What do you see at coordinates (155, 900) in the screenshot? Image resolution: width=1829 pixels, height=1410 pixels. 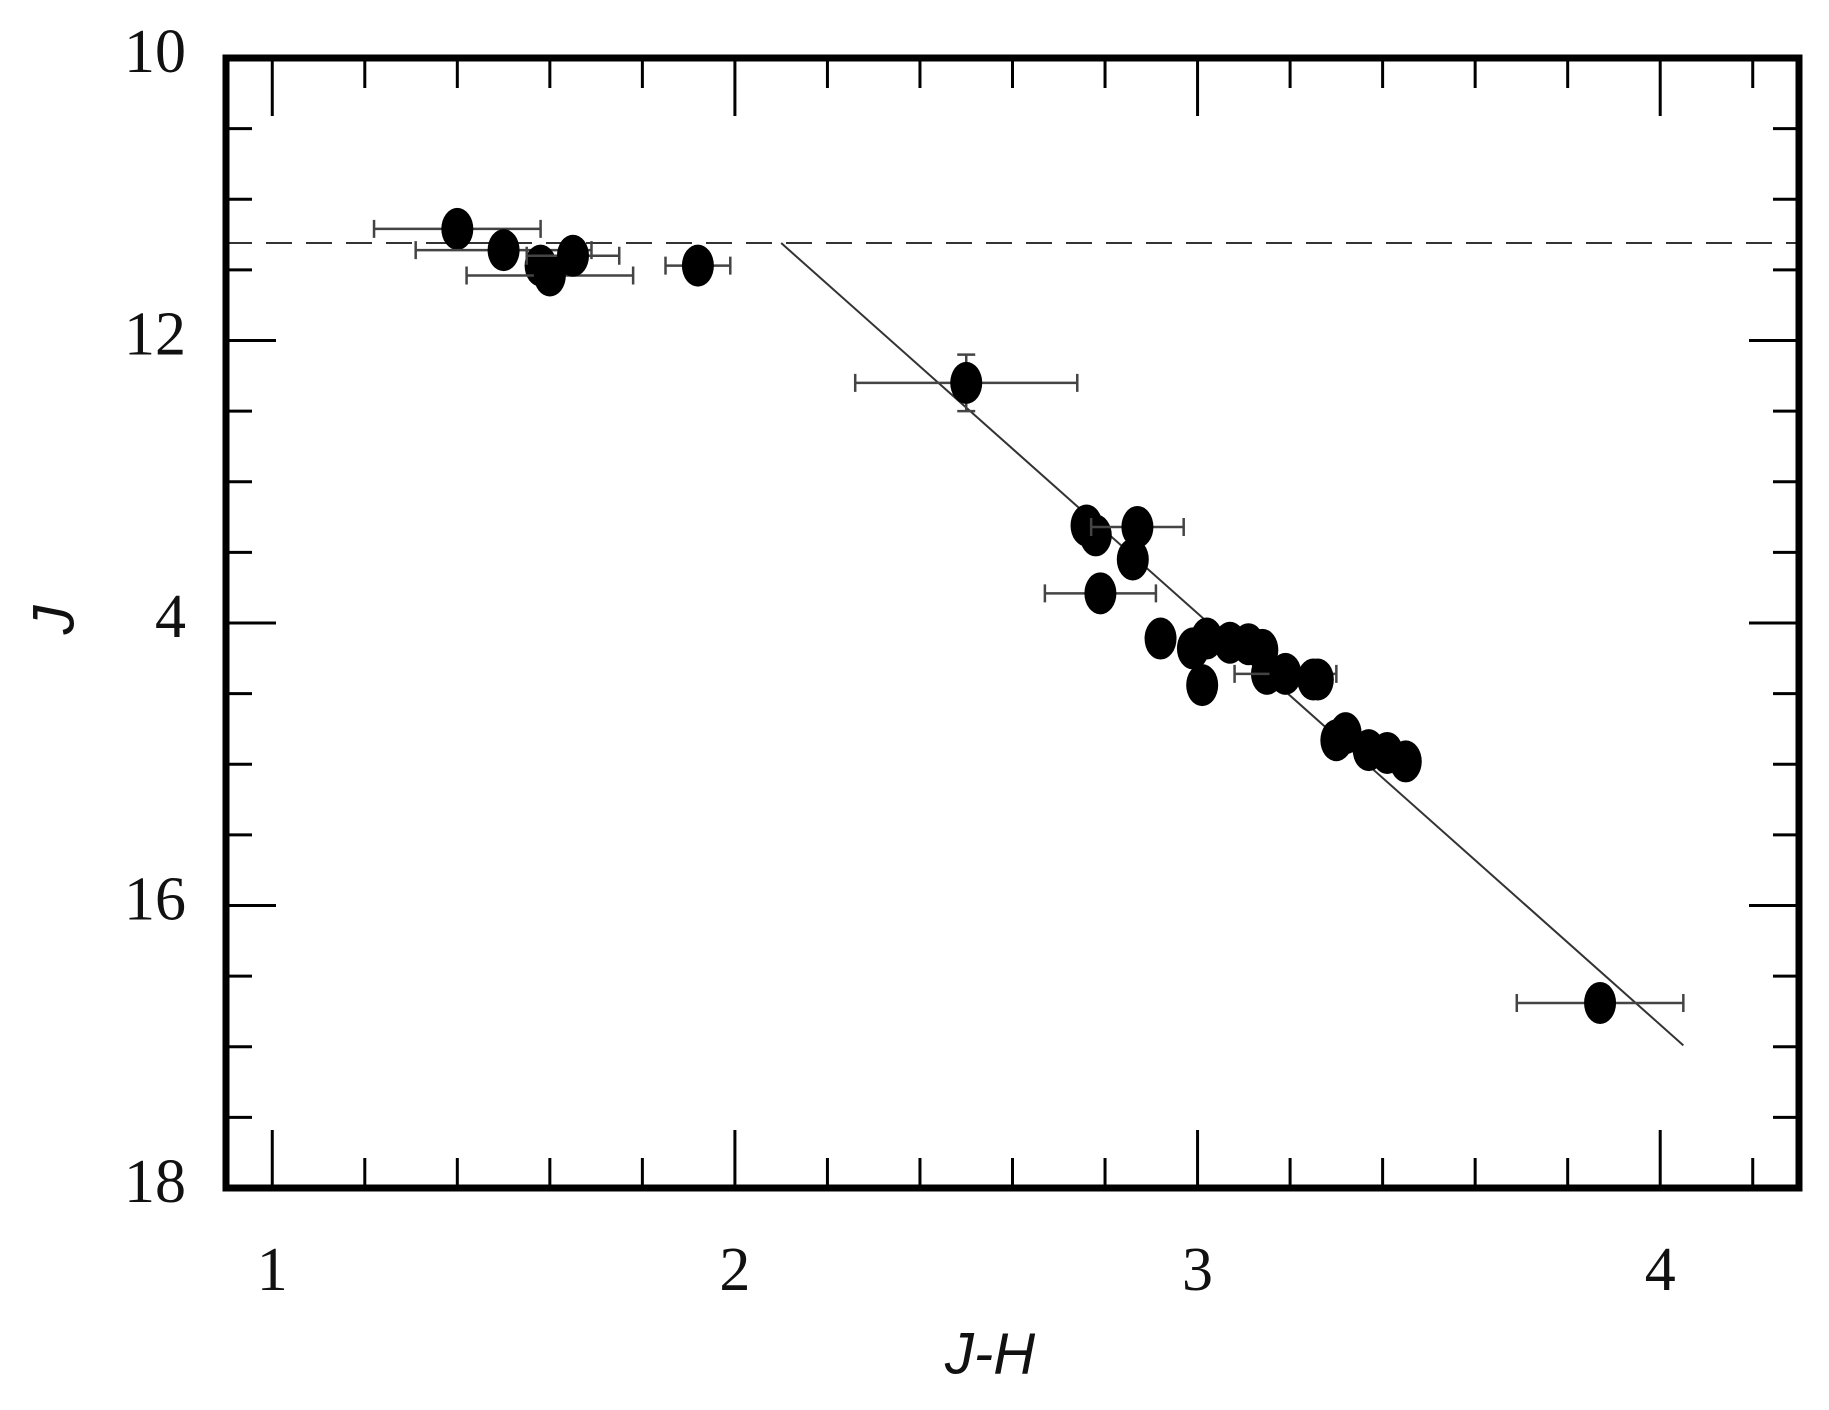 I see `y-tick-label: 16` at bounding box center [155, 900].